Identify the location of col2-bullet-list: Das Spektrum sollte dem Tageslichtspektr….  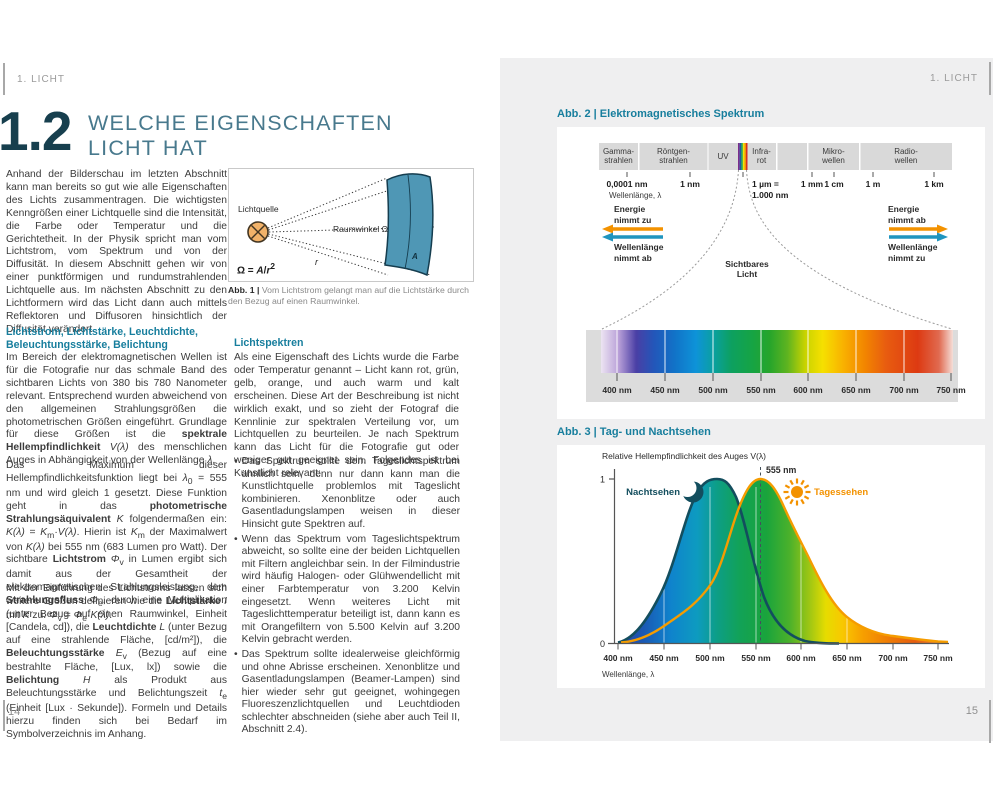
(347, 597).